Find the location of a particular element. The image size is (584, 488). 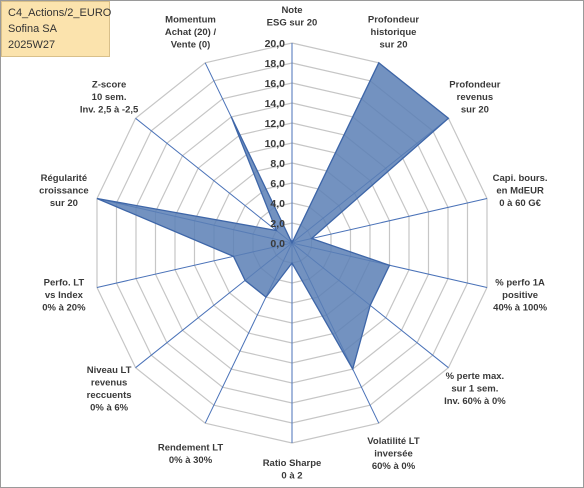

category-label: Profondeur revenus sur 20 is located at coordinates (474, 97).